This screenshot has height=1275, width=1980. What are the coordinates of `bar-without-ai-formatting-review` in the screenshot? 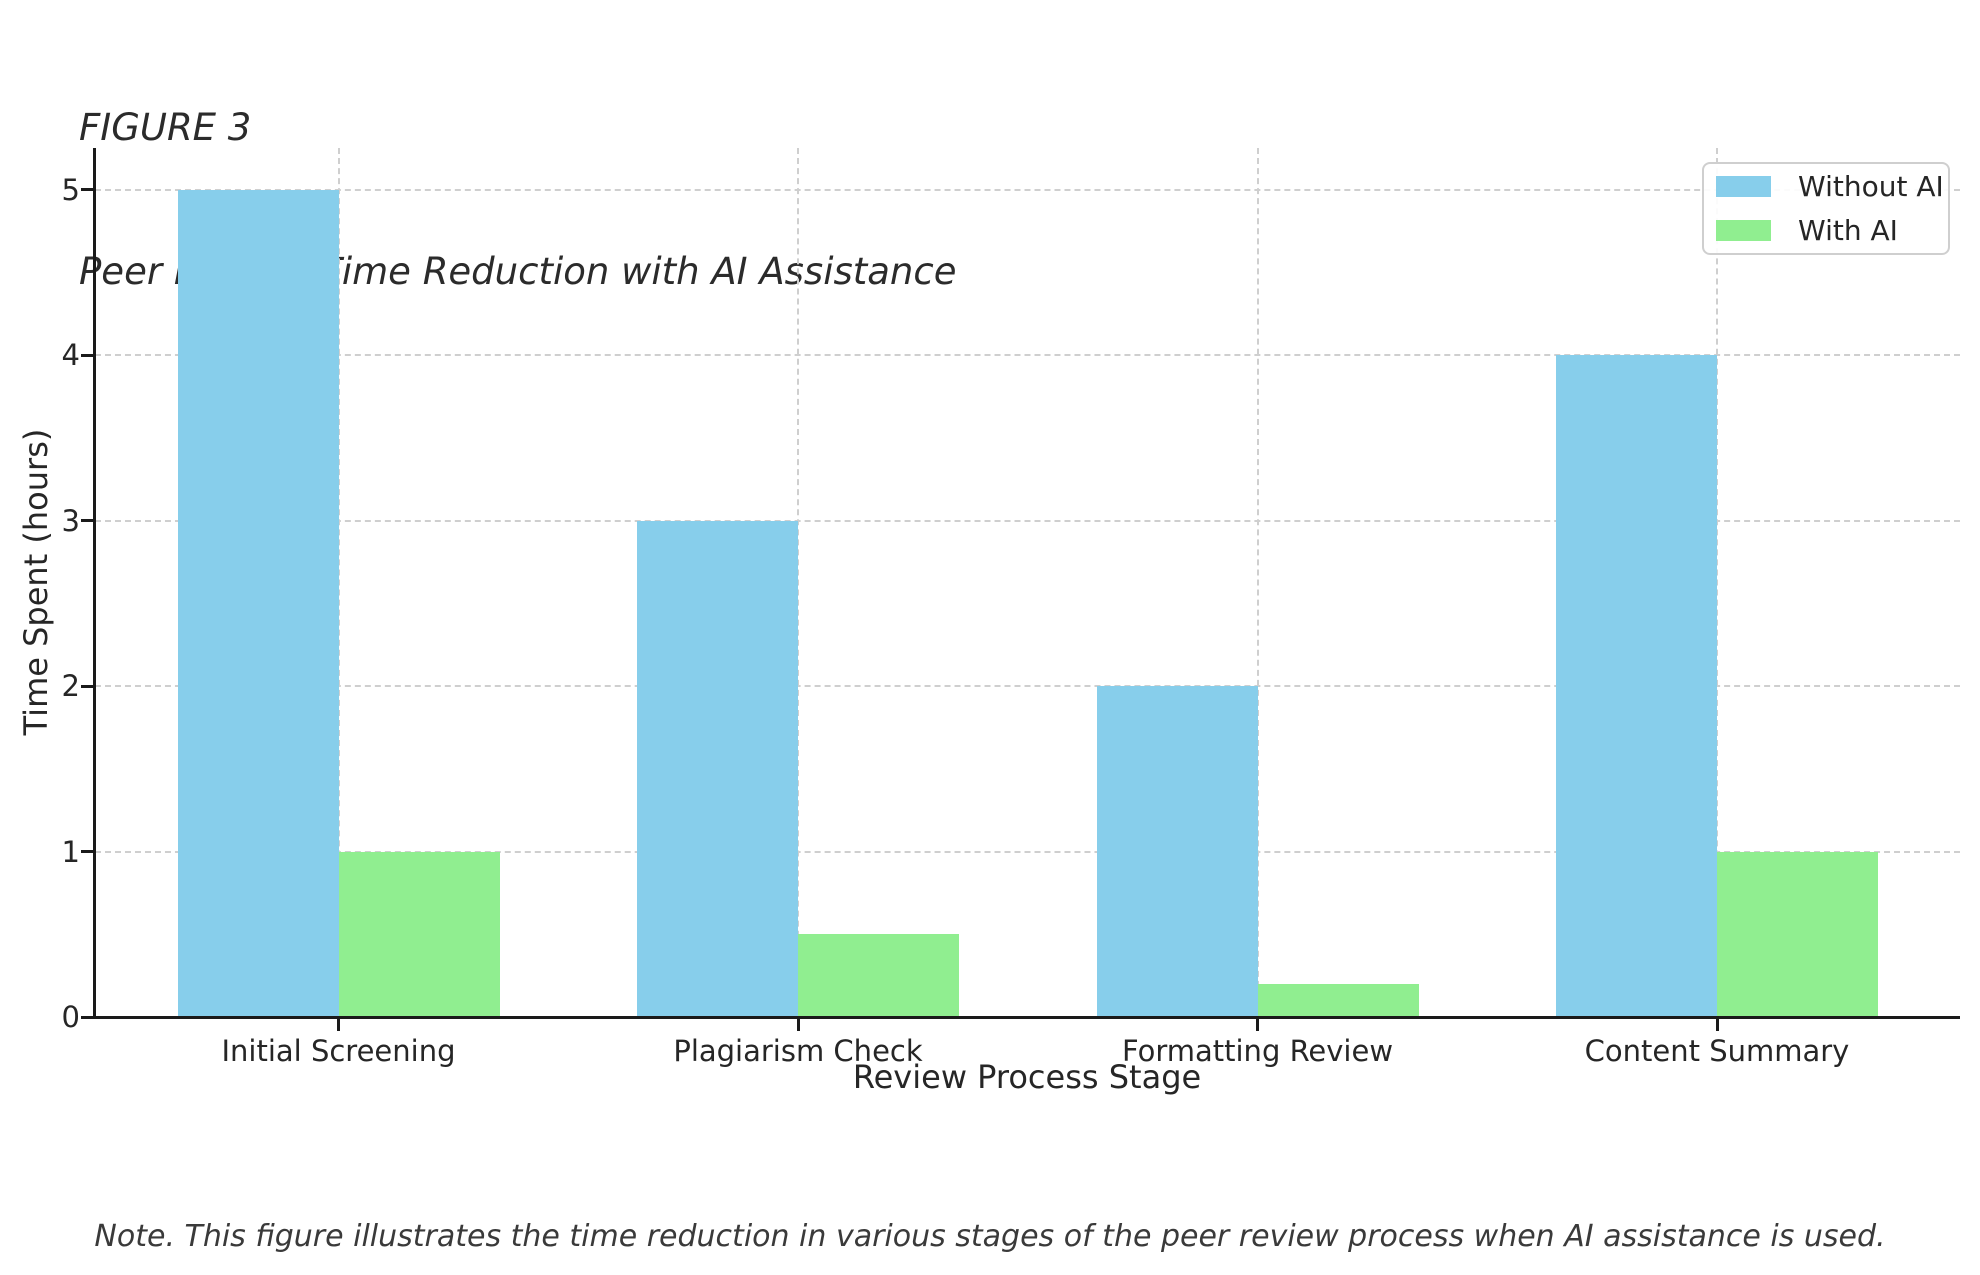 It's located at (1177, 851).